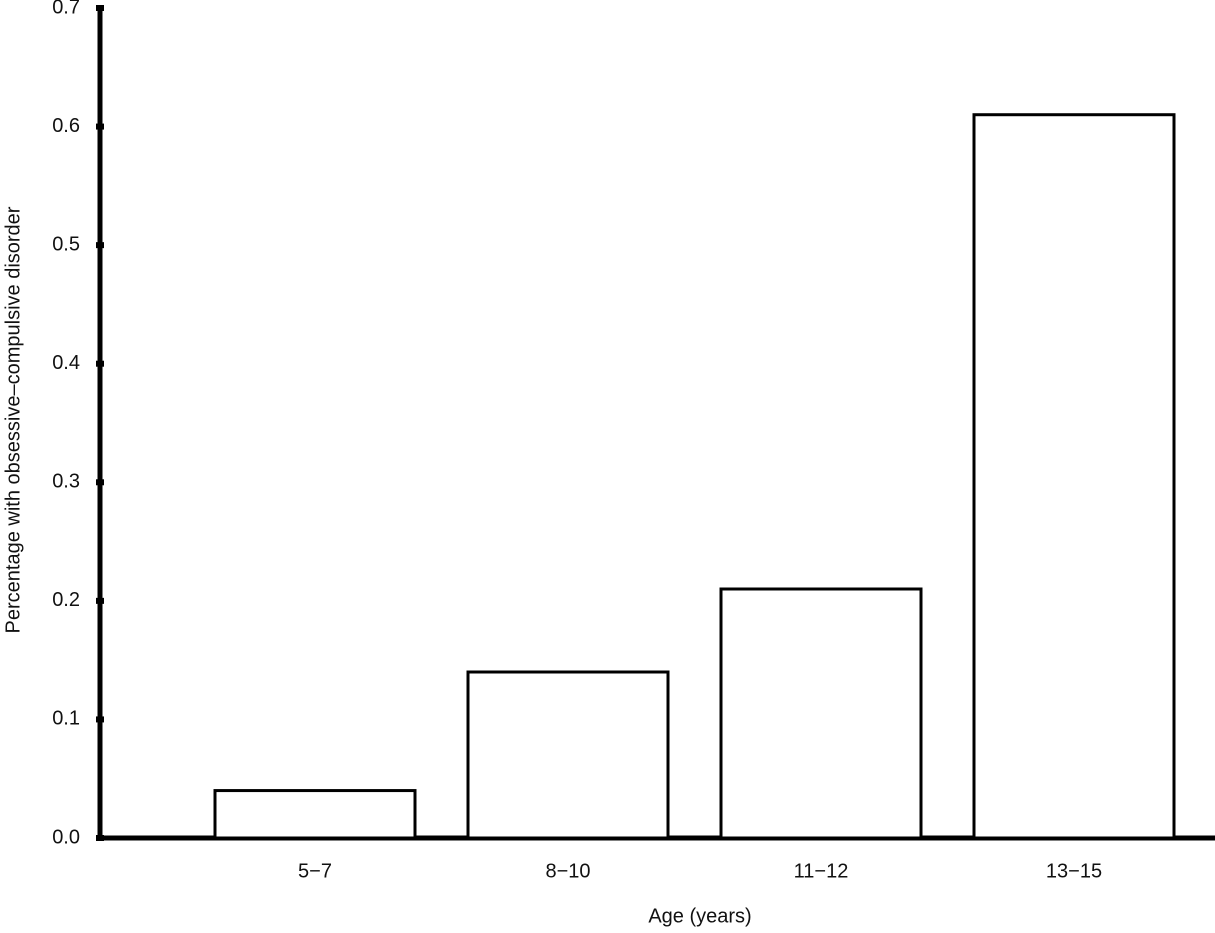 The height and width of the screenshot is (933, 1215). What do you see at coordinates (1074, 871) in the screenshot?
I see `x-tick-label: 13−15` at bounding box center [1074, 871].